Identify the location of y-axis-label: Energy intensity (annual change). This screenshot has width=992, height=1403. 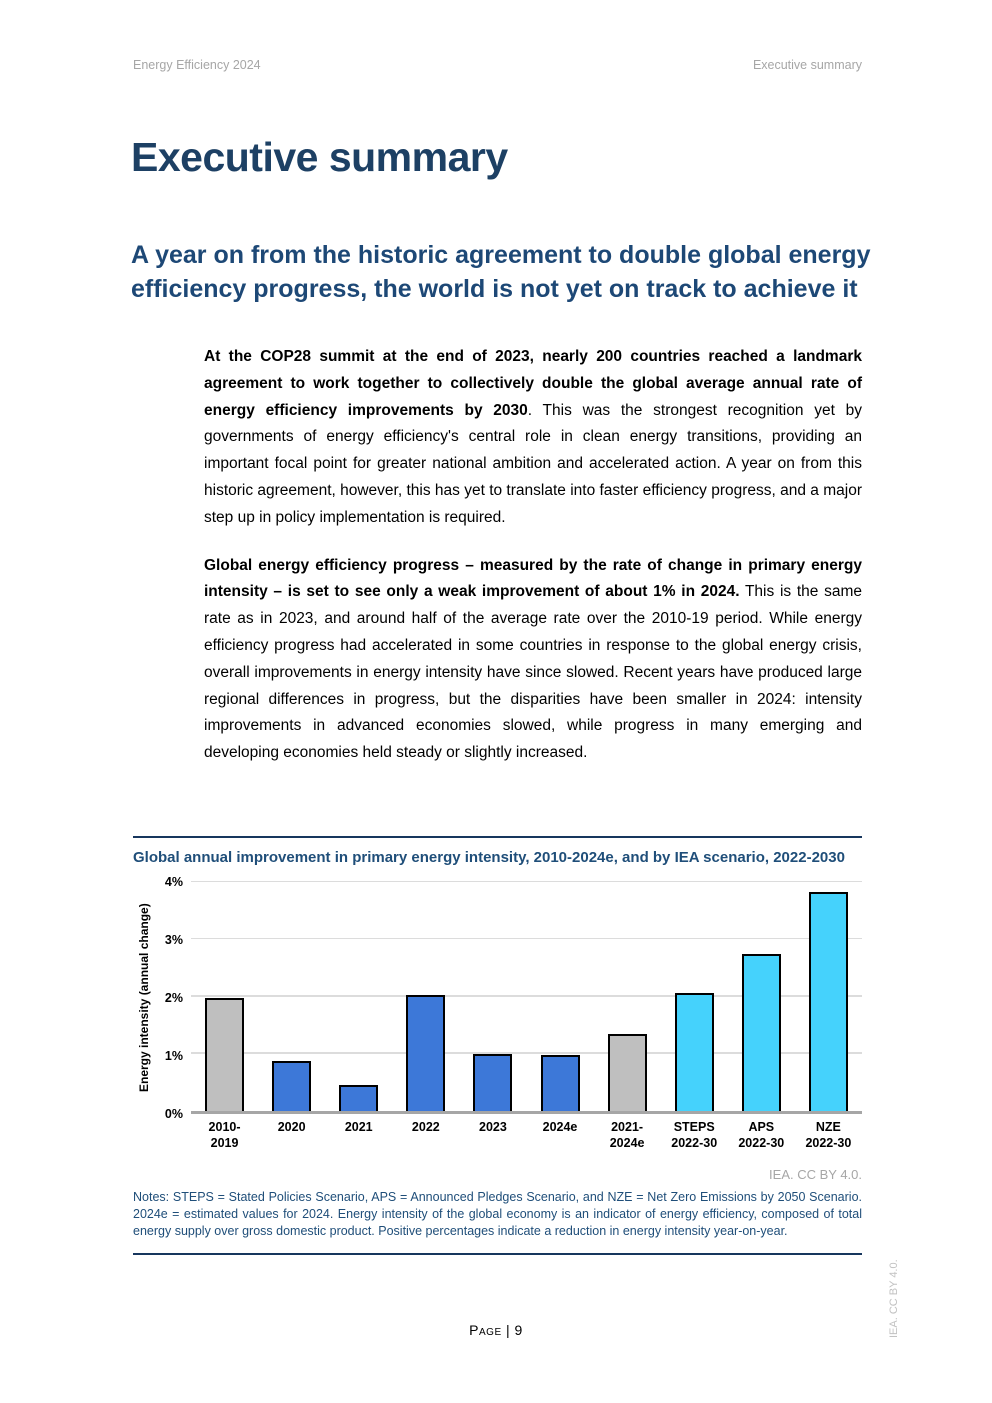
(144, 998).